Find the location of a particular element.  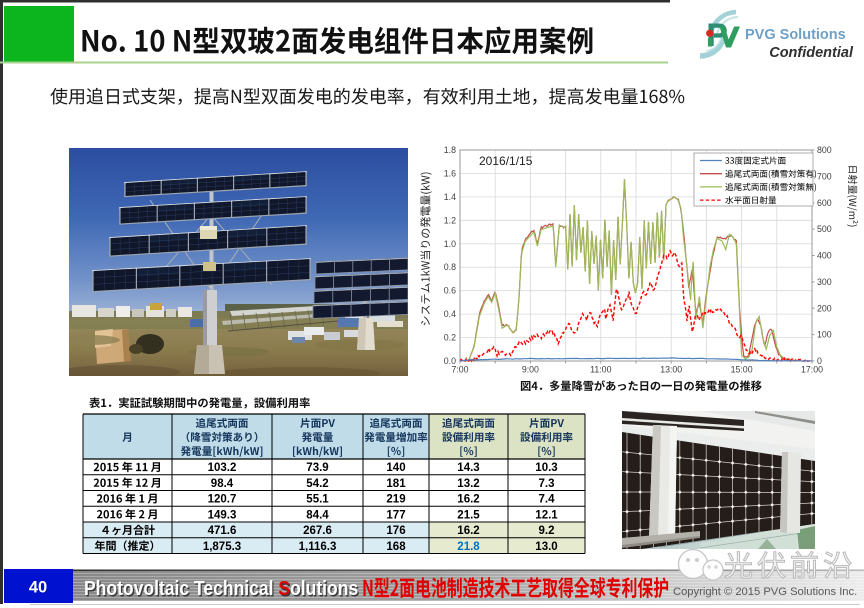

svg-text: 14.3 is located at coordinates (468, 468).